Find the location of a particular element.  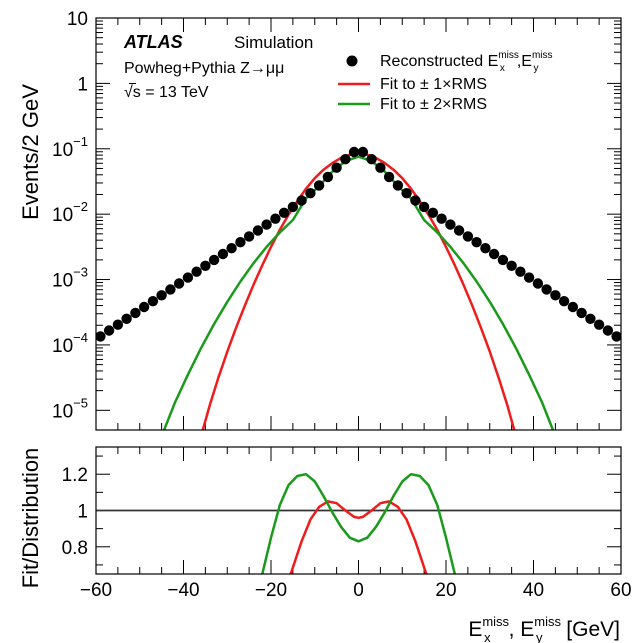

y-tick-label: 10⁻³ is located at coordinates (70, 278).